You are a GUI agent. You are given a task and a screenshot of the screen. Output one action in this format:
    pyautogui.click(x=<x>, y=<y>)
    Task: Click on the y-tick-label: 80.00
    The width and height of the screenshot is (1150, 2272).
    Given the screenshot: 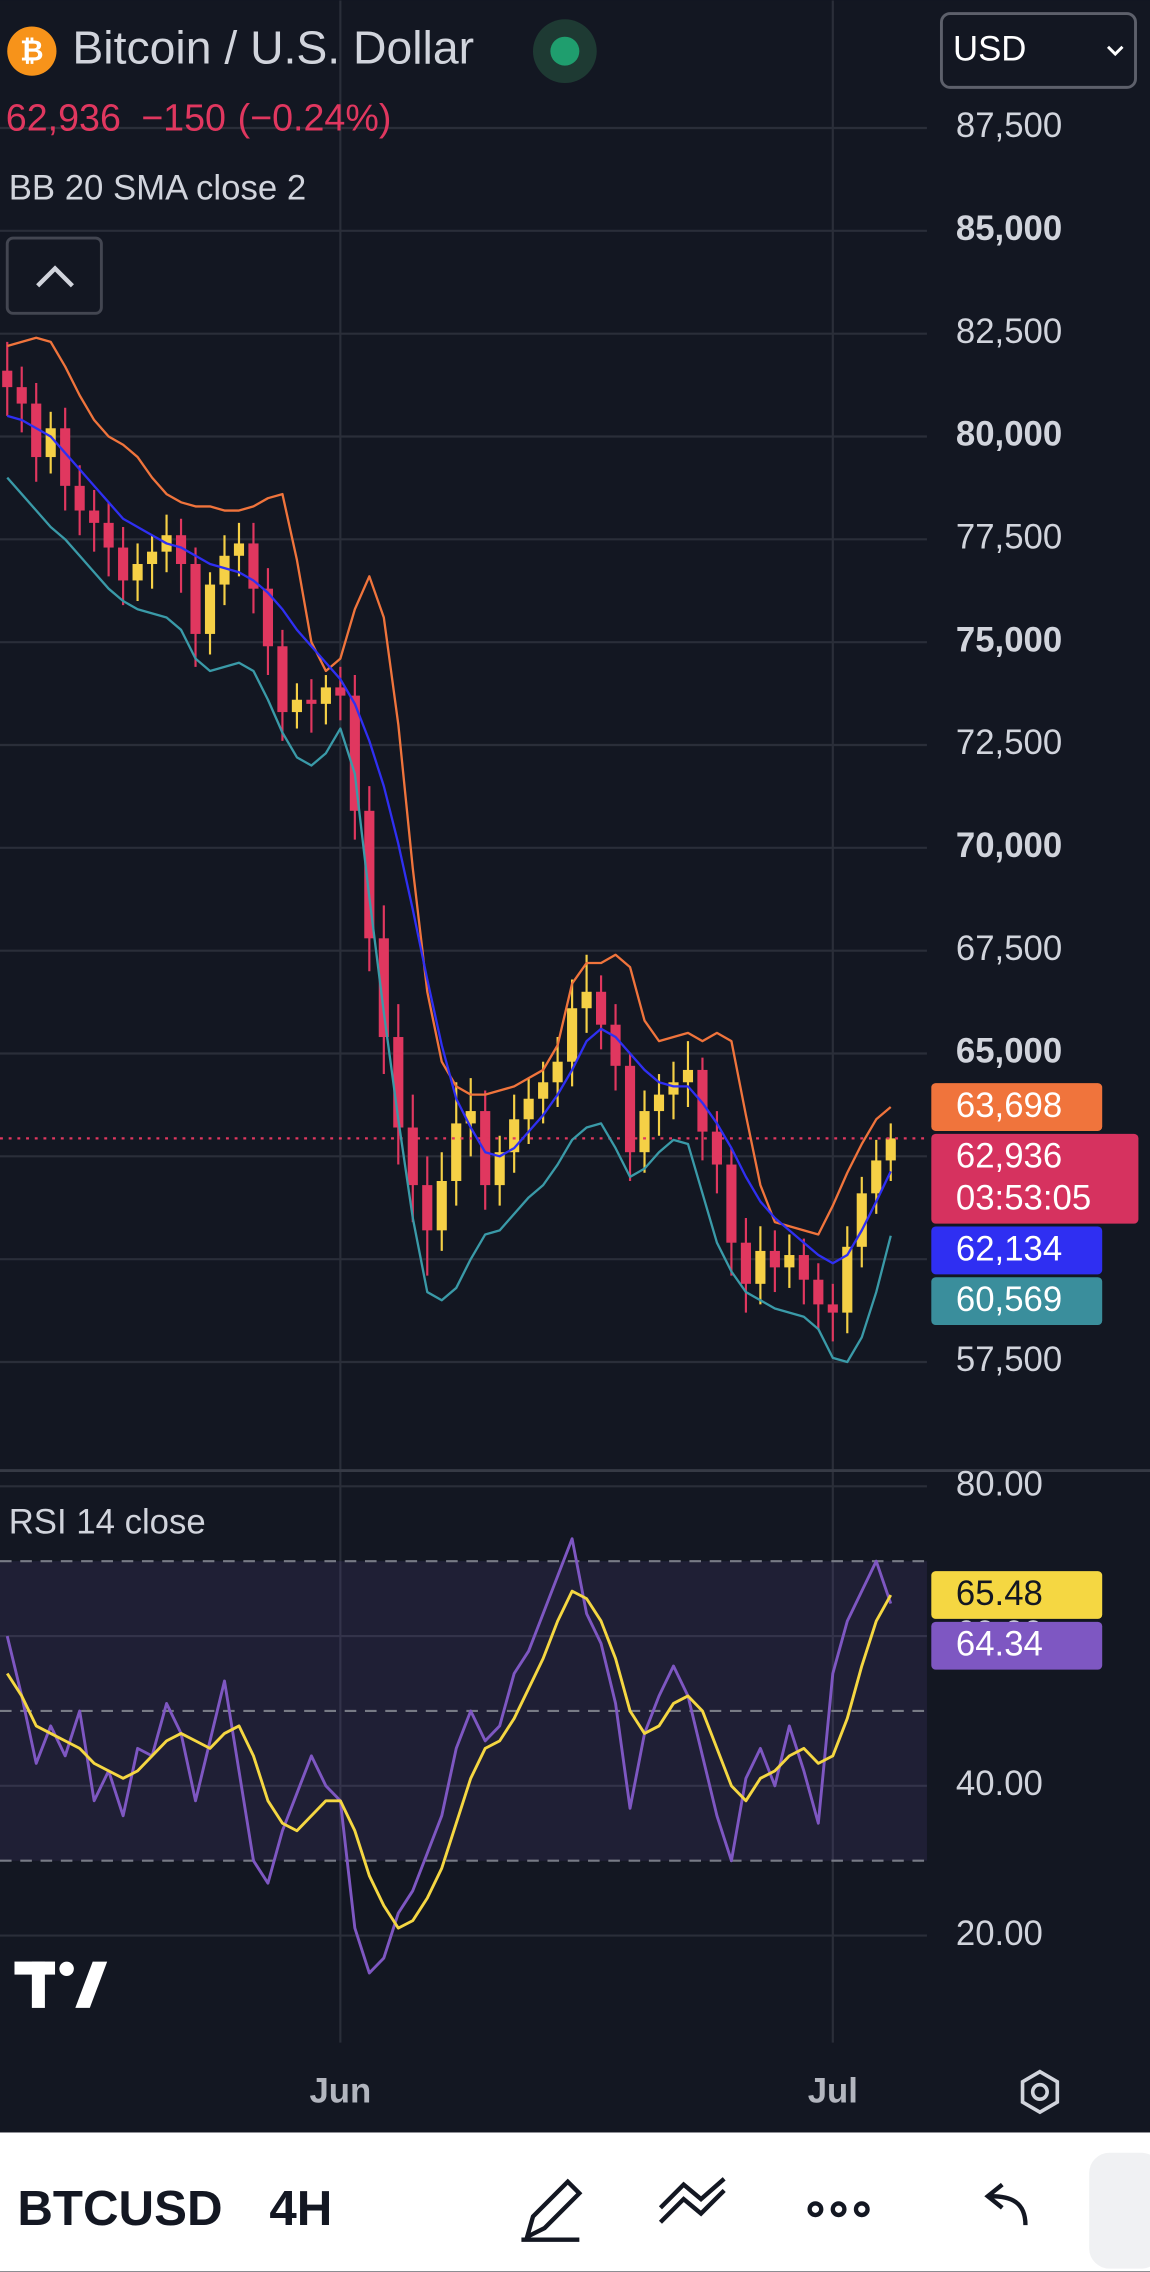 What is the action you would take?
    pyautogui.click(x=999, y=1484)
    